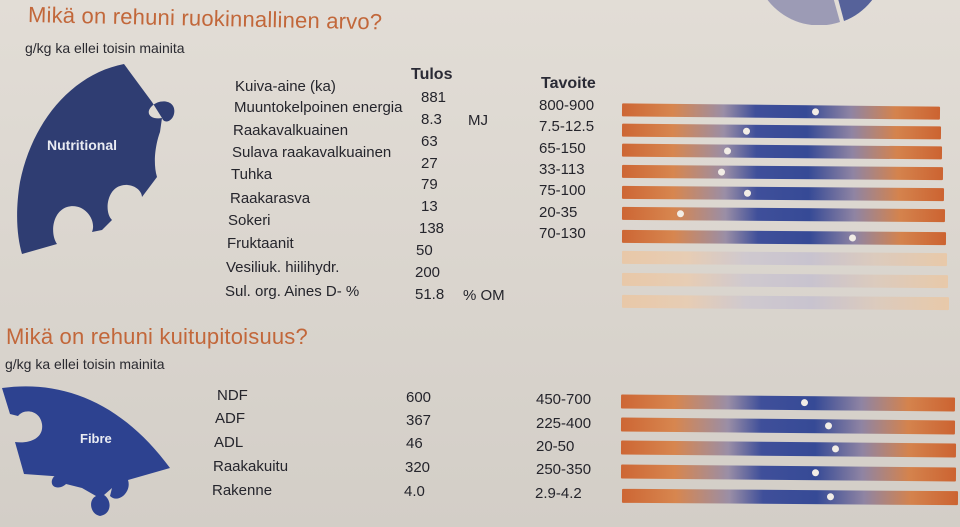 This screenshot has width=960, height=527. I want to click on row-name: ADF, so click(230, 418).